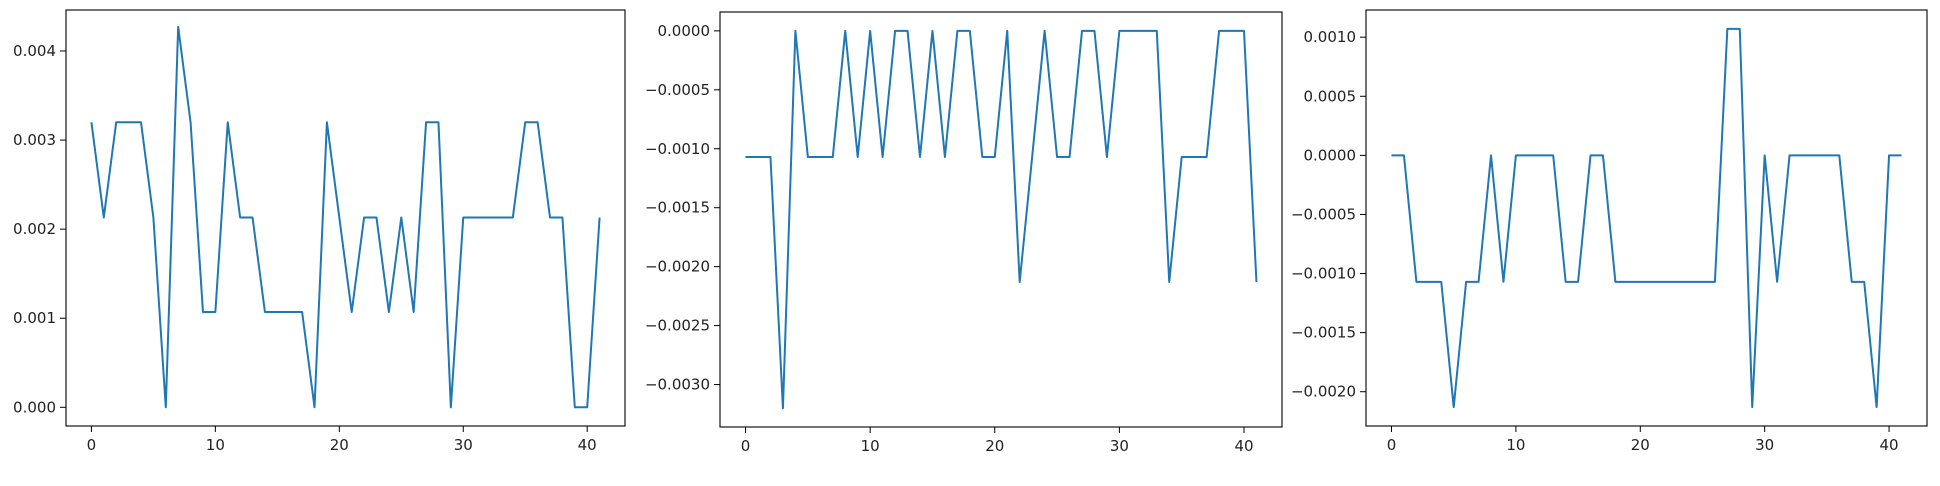  I want to click on y-tick-label: 0.004, so click(34, 51).